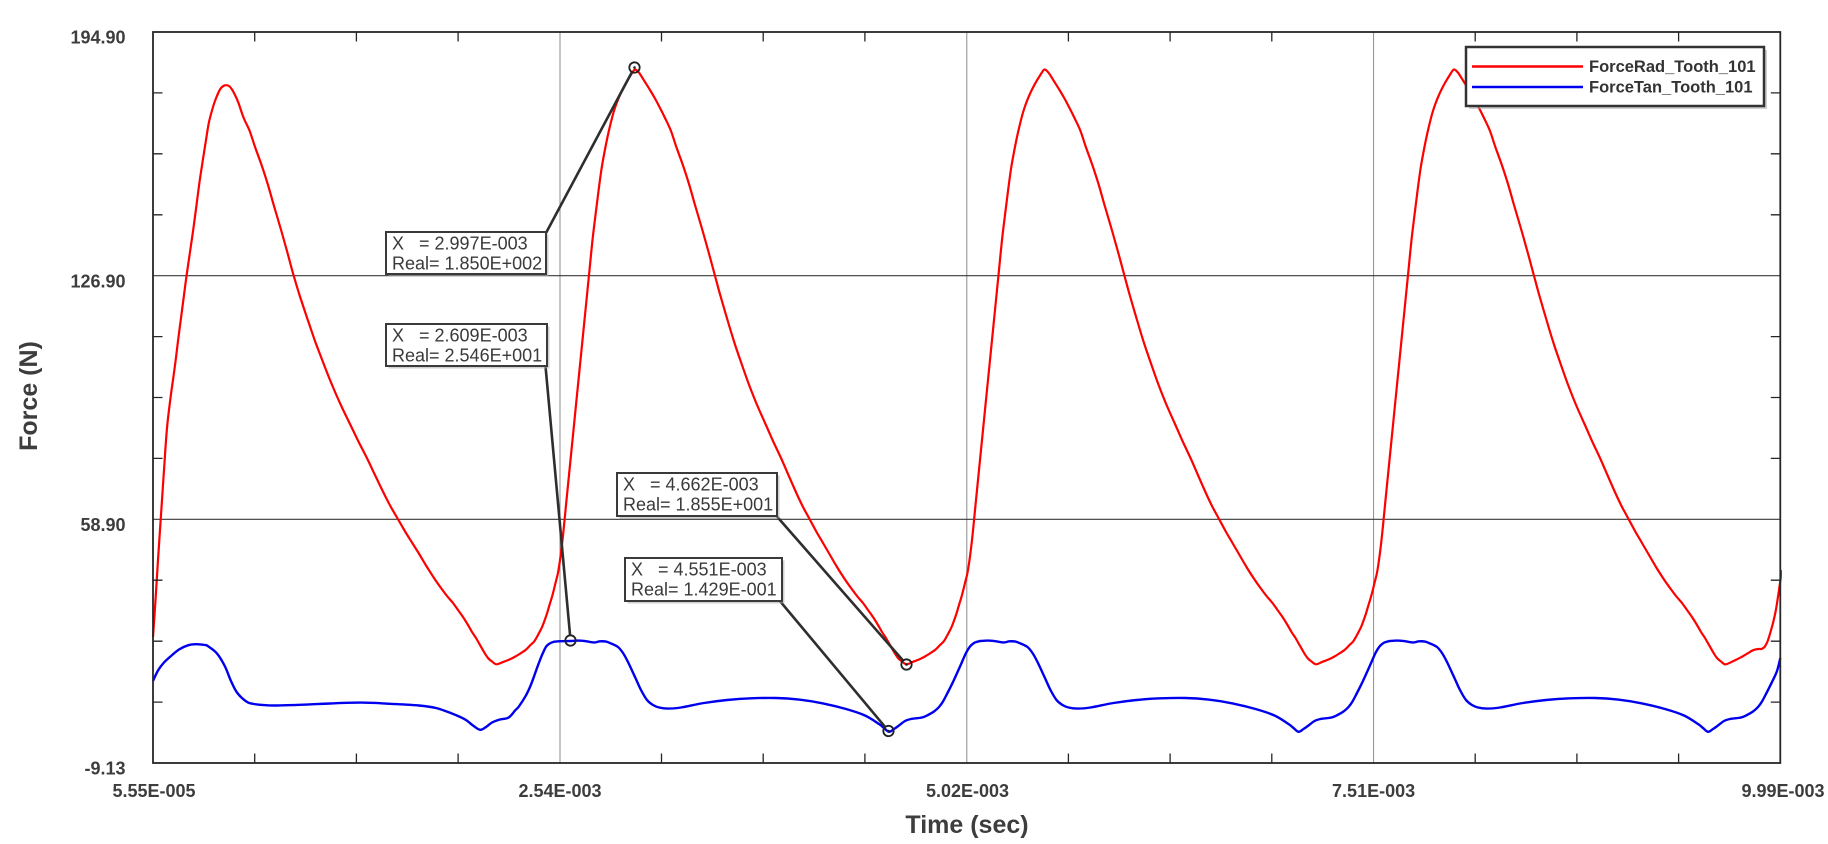 Image resolution: width=1828 pixels, height=844 pixels. I want to click on svg-text: Force (N), so click(29, 396).